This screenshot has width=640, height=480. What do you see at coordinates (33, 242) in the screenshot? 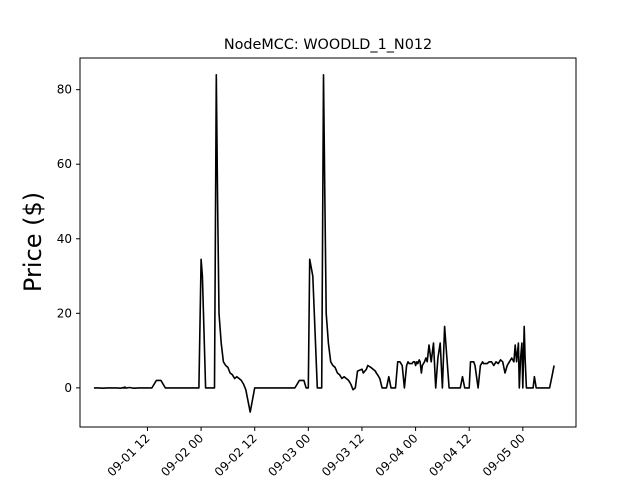
I see `y-axis-label: Price ($)` at bounding box center [33, 242].